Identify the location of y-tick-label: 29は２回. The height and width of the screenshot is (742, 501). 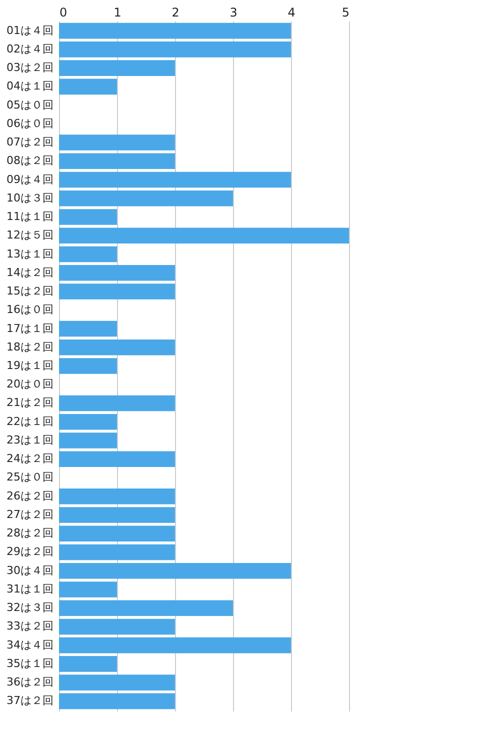
(30, 551).